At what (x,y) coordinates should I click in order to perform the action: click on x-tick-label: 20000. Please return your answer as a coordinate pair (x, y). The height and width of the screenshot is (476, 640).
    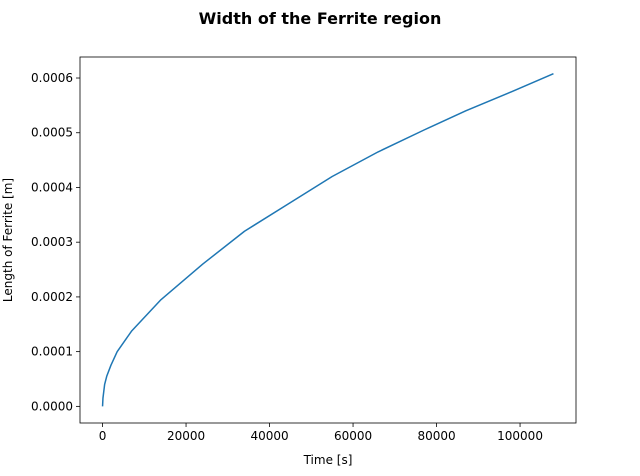
    Looking at the image, I should click on (186, 436).